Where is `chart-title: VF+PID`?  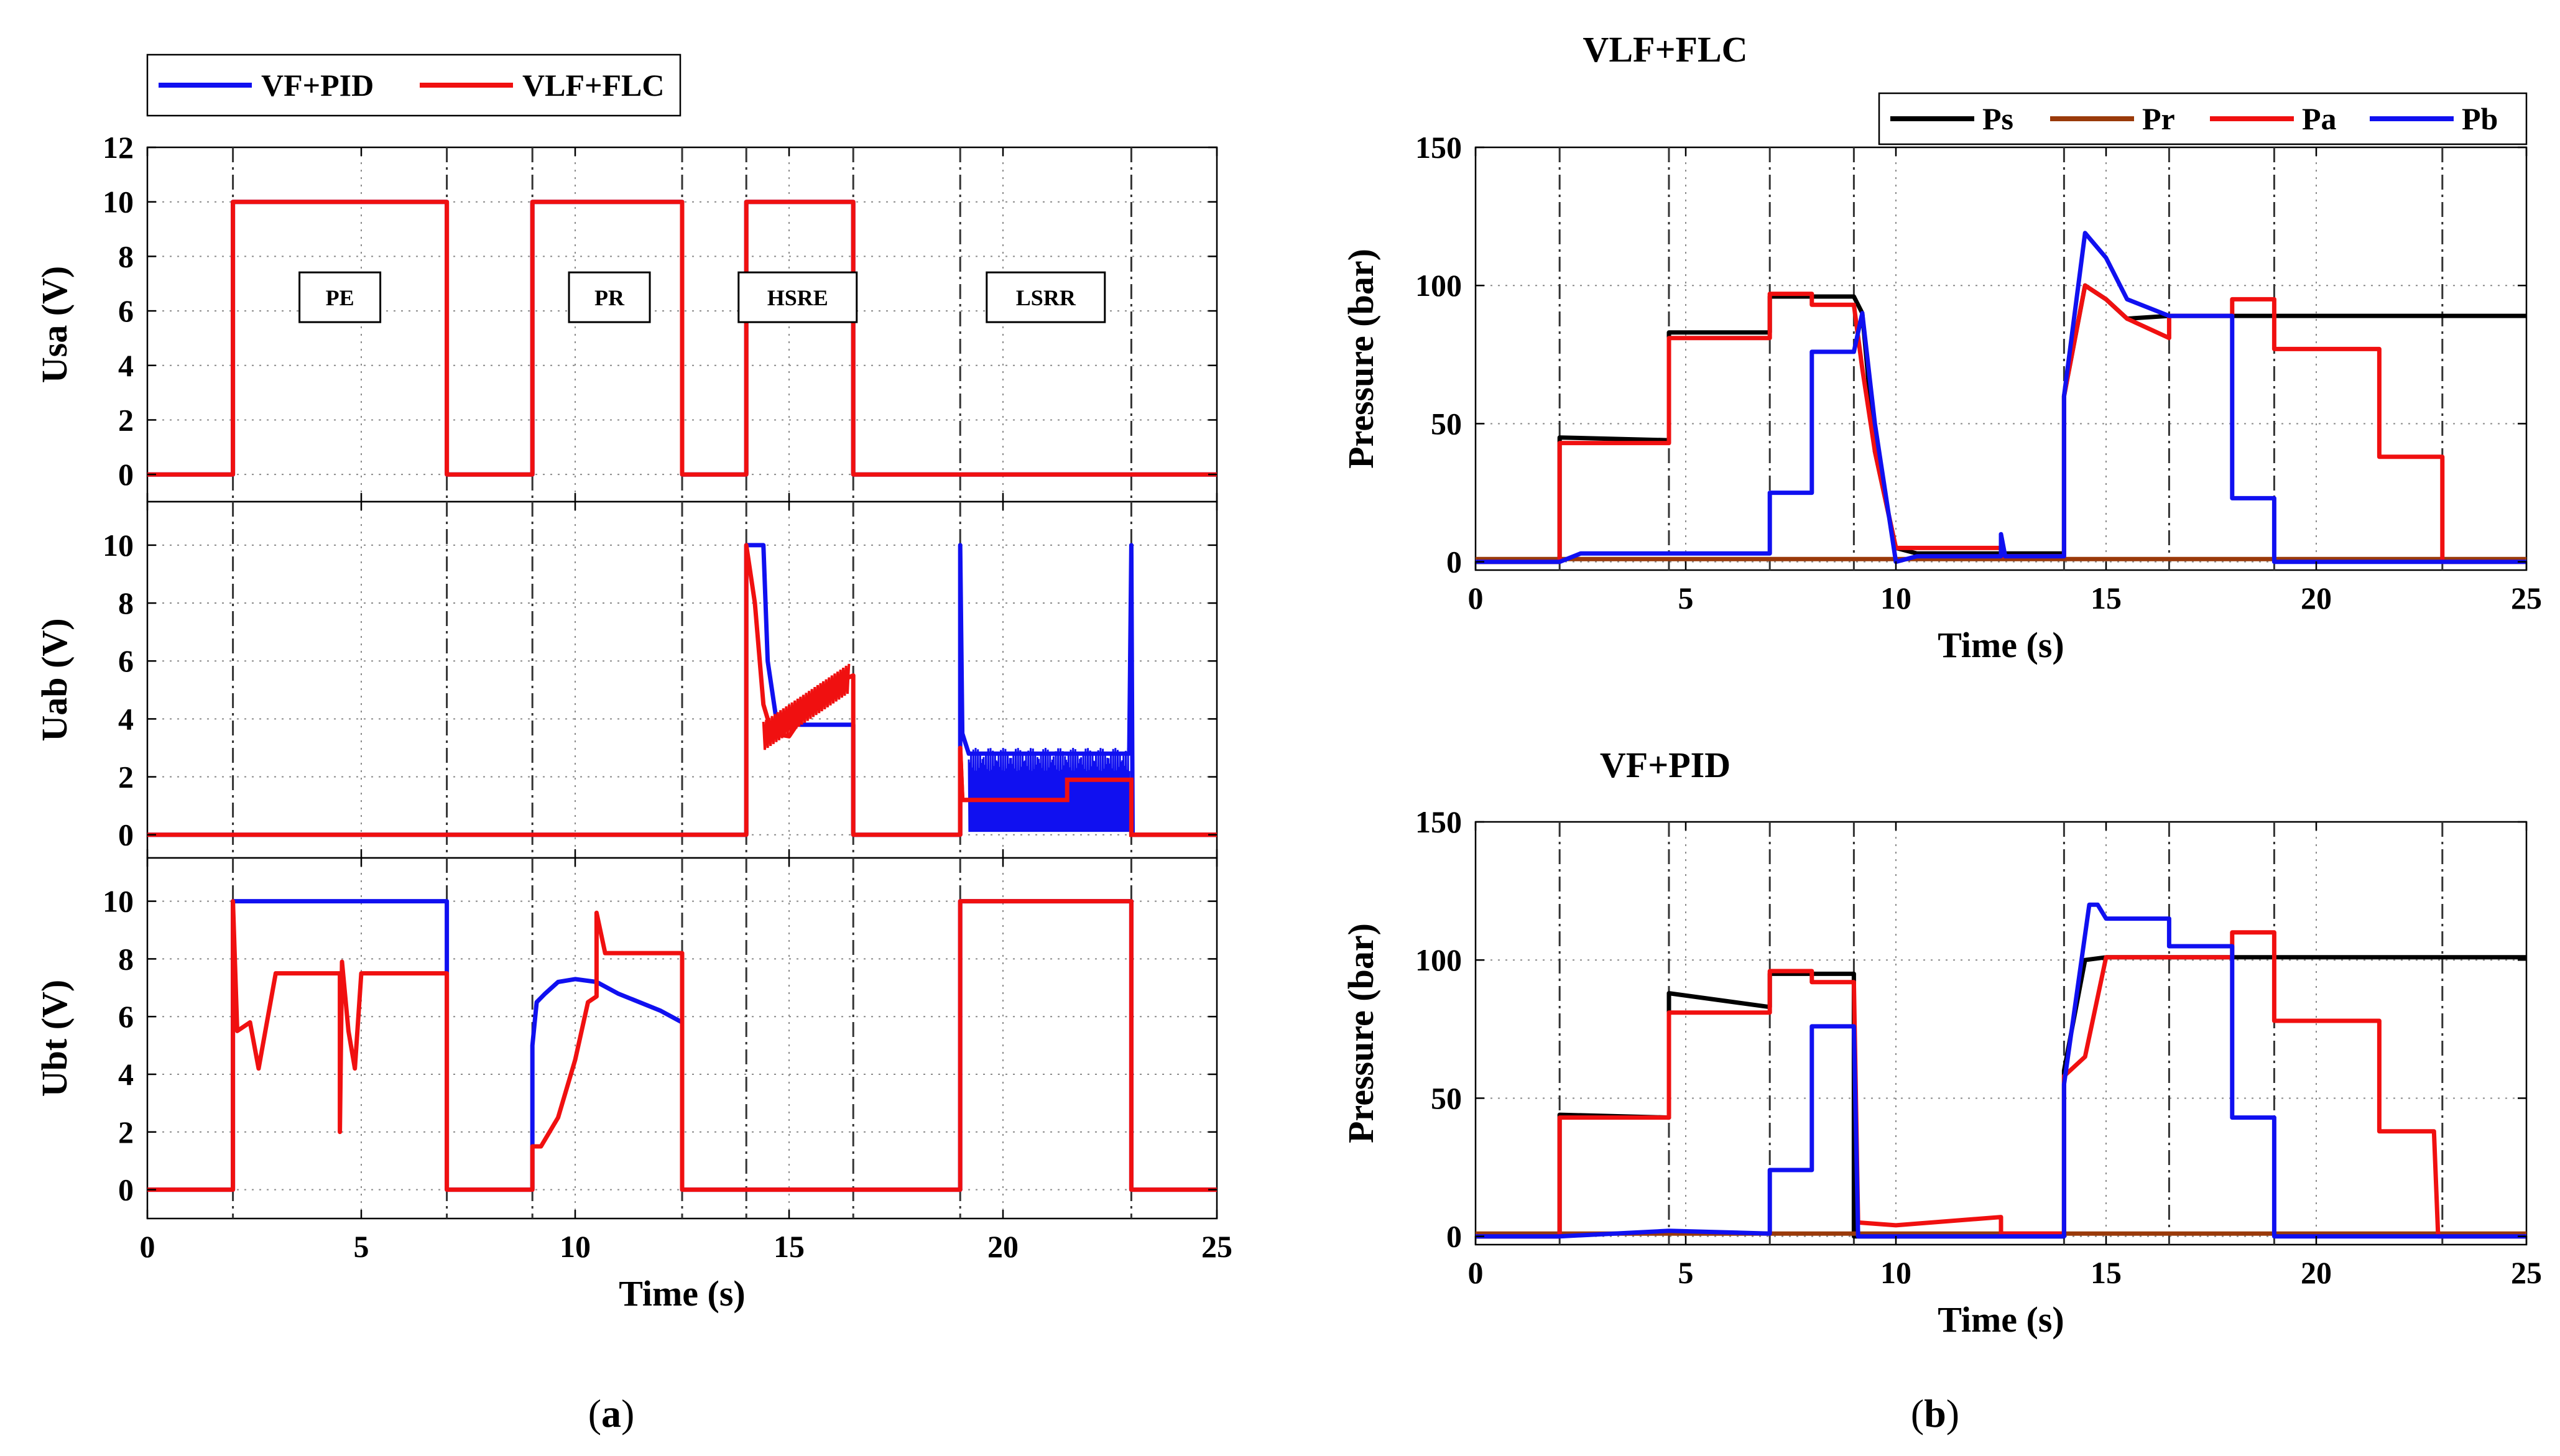 chart-title: VF+PID is located at coordinates (1665, 765).